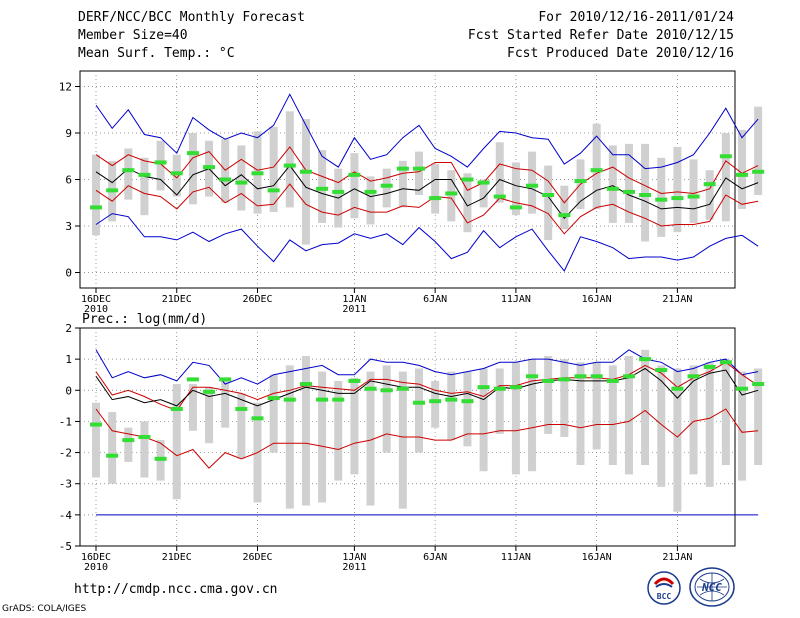 This screenshot has width=800, height=618. I want to click on temp-ensemble-mean-line, so click(427, 192).